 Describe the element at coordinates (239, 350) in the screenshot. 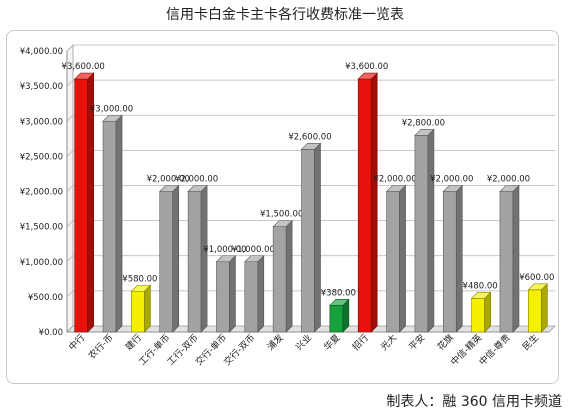

I see `x-tick-label: 交行-双币` at that location.